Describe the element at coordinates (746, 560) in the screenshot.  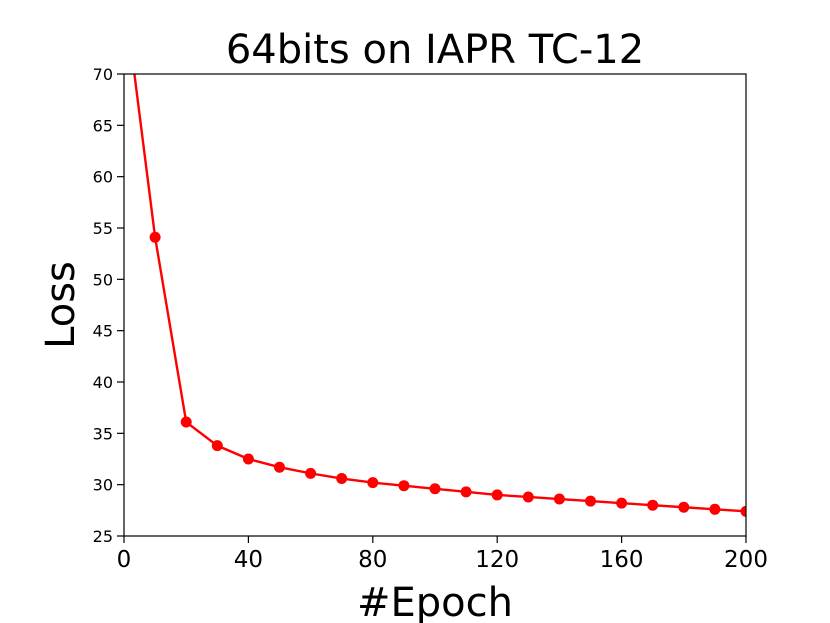
I see `x-tick-label: 200` at that location.